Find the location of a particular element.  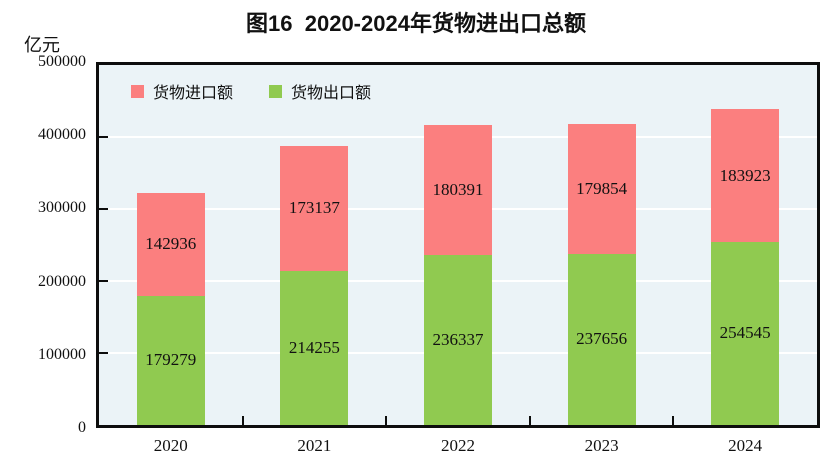

legend-label-export: 货物出口额 is located at coordinates (331, 93).